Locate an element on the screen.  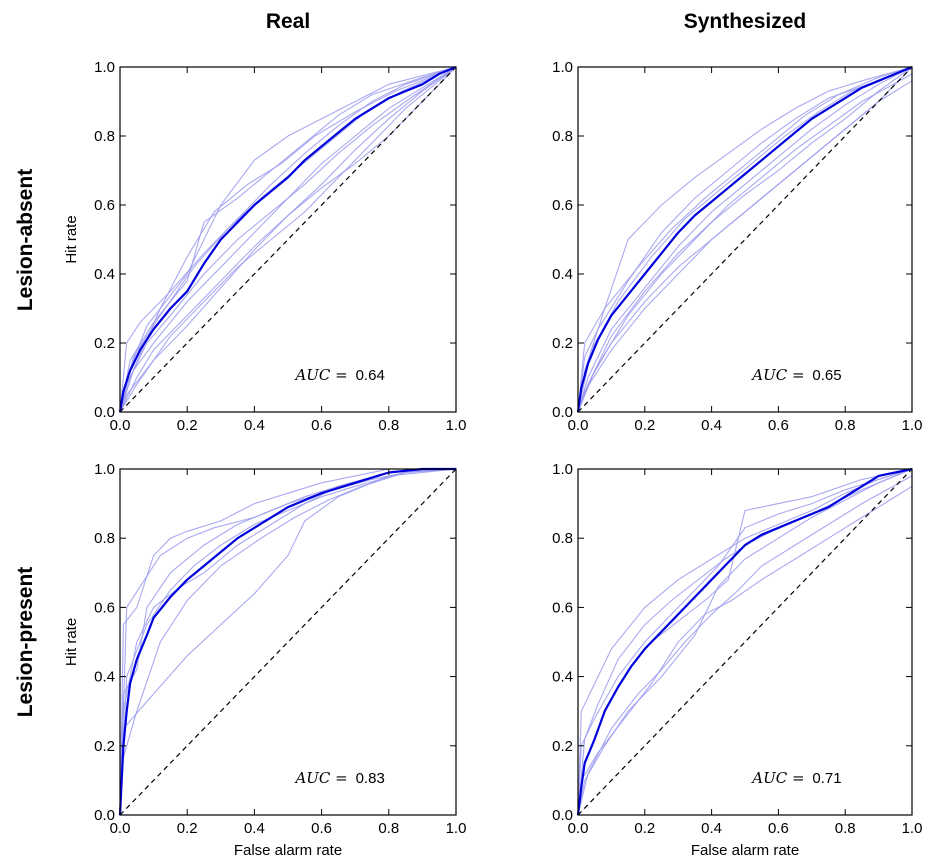
auc-value: 0.83 is located at coordinates (370, 778).